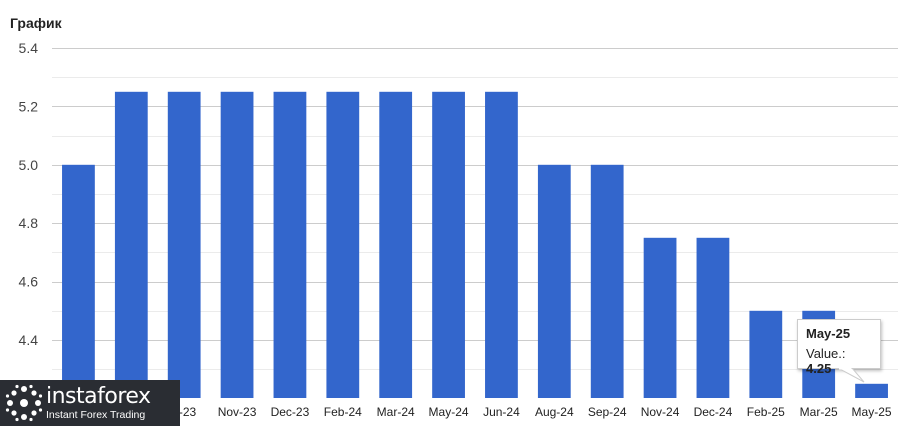  What do you see at coordinates (29, 194) in the screenshot?
I see `y-axis-ticks: 5.4 5.2 5.0 4.8 4.6 4.4` at bounding box center [29, 194].